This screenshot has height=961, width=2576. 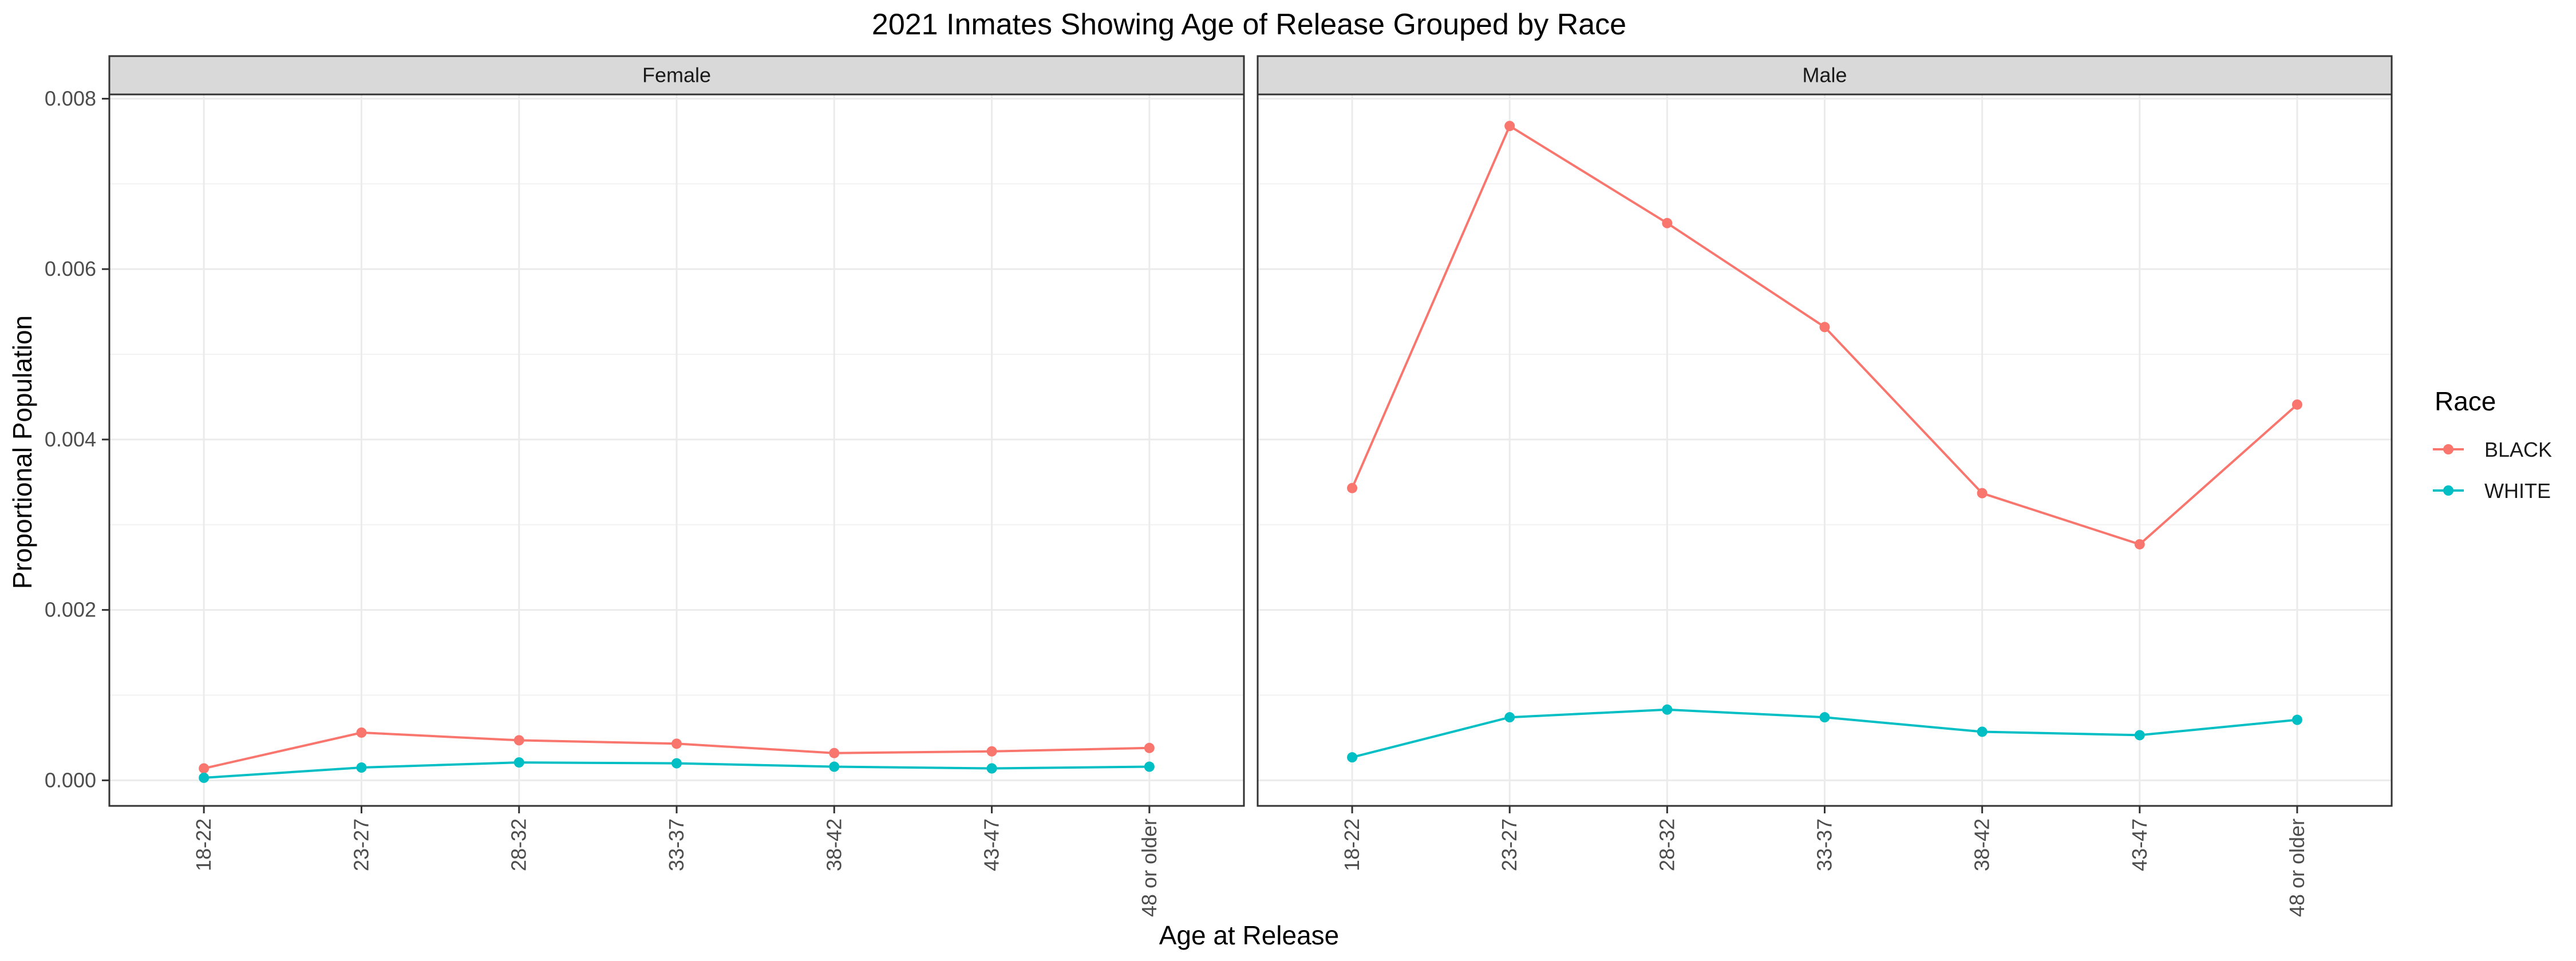 I want to click on y-tick-label: 0.002, so click(x=70, y=610).